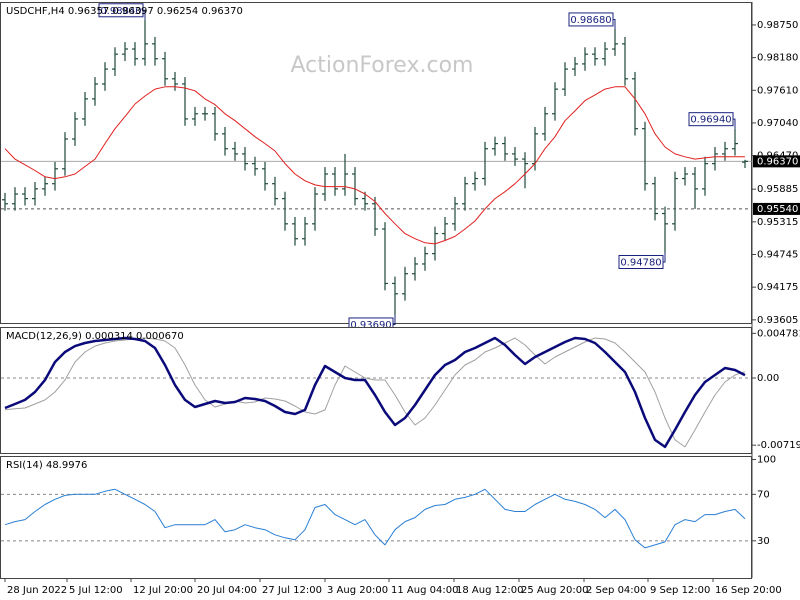 The image size is (800, 600). Describe the element at coordinates (748, 590) in the screenshot. I see `x-tick-label: 16 Sep 20:00` at that location.